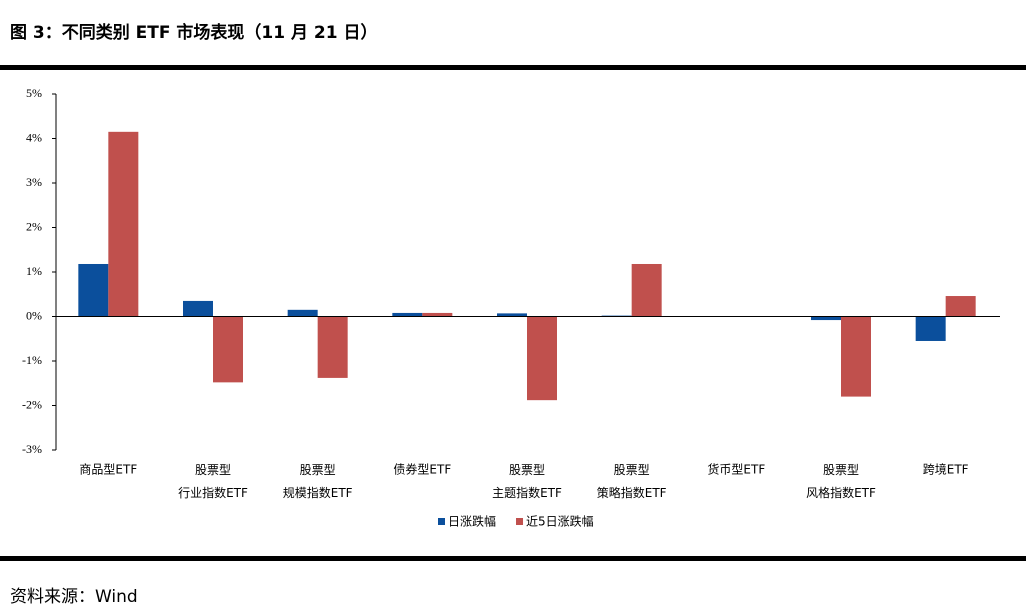 This screenshot has width=1026, height=613. Describe the element at coordinates (32, 360) in the screenshot. I see `y-tick-label: -1%` at that location.